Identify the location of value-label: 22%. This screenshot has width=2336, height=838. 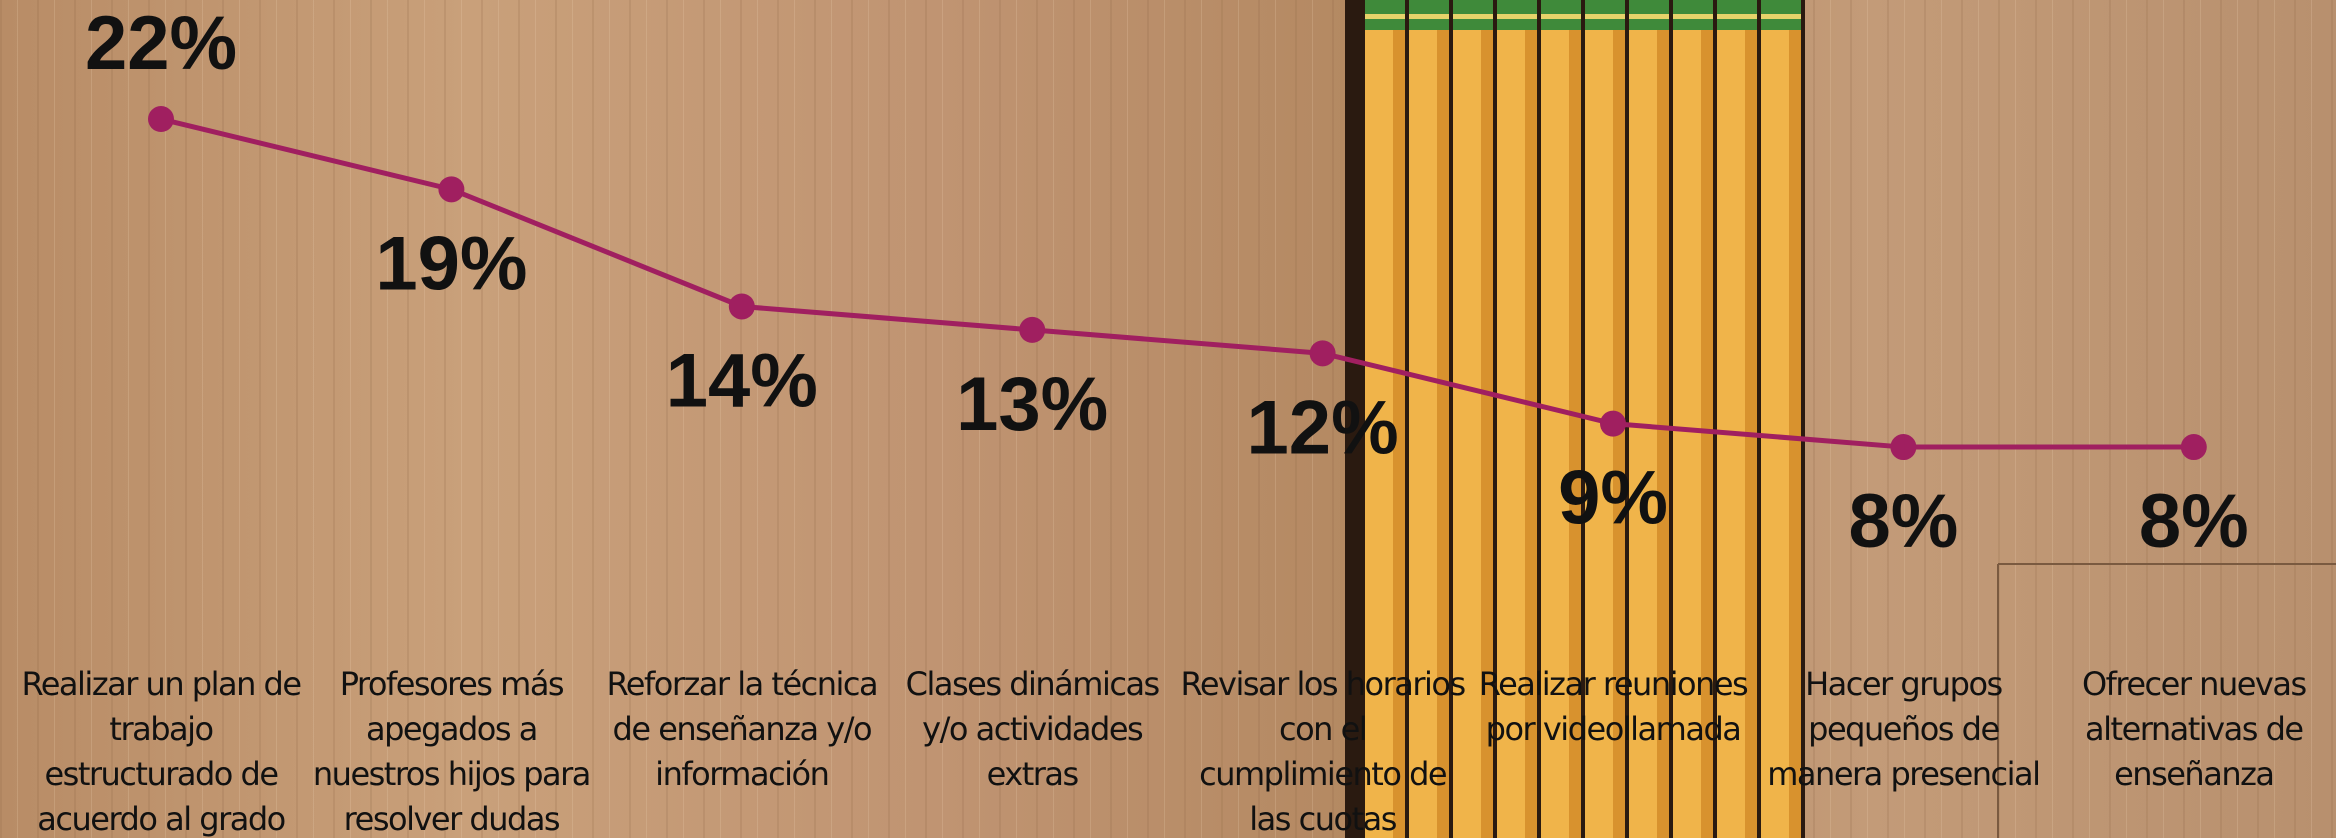
(161, 43).